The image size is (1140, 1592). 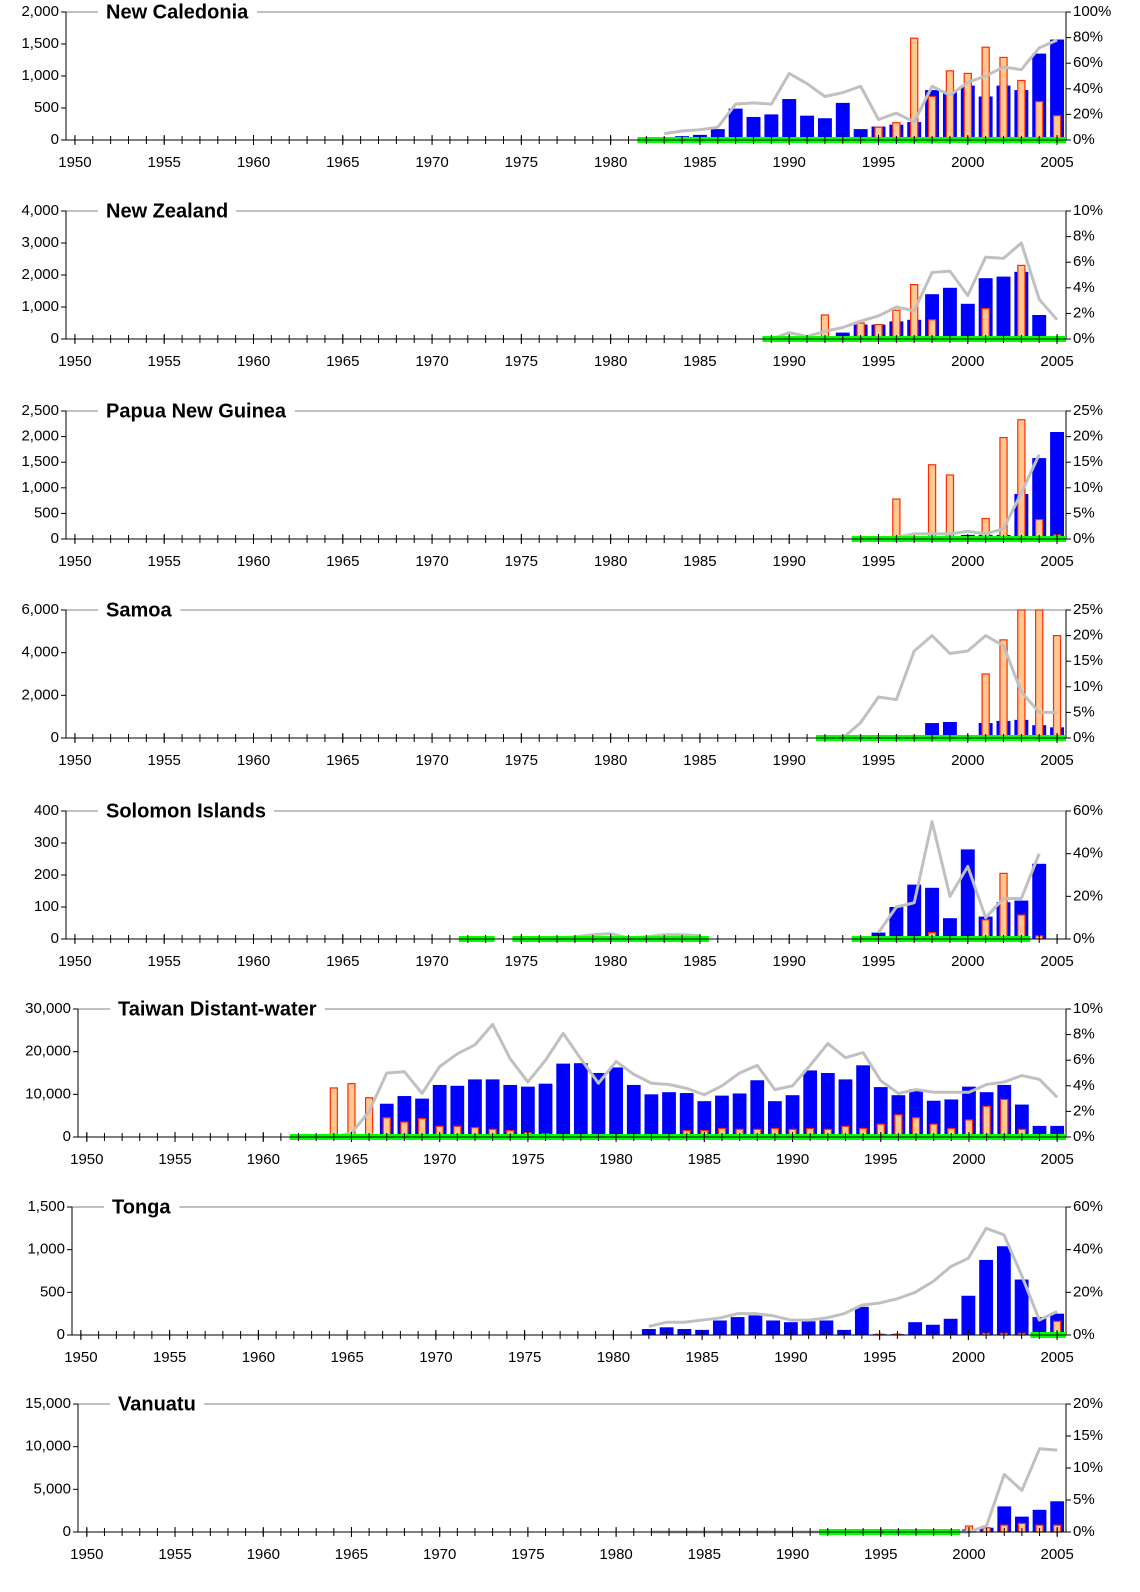 What do you see at coordinates (1088, 37) in the screenshot?
I see `y2-tick-label: 80%` at bounding box center [1088, 37].